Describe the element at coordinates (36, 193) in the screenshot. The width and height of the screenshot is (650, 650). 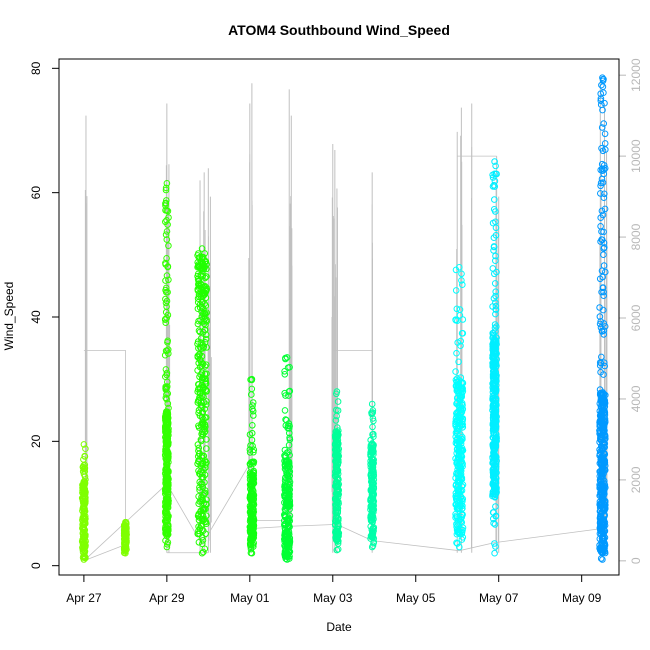
I see `y-tick-label: 60` at that location.